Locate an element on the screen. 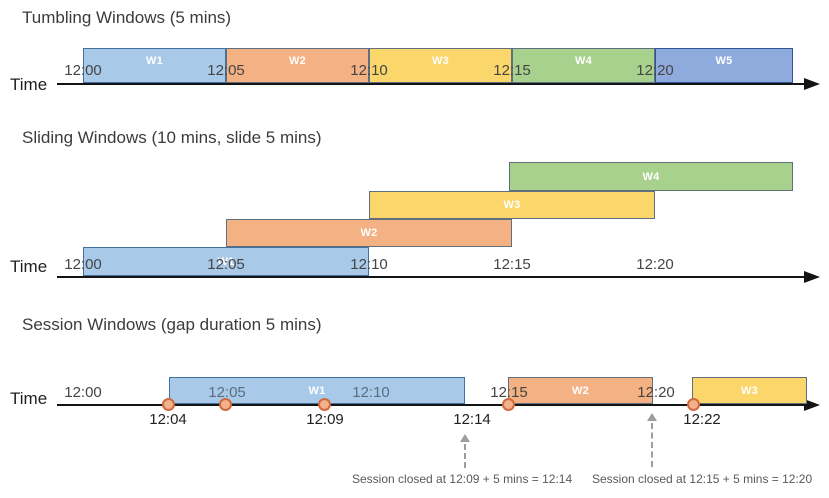 The width and height of the screenshot is (829, 498). tumbling-window-w1: W1 is located at coordinates (154, 65).